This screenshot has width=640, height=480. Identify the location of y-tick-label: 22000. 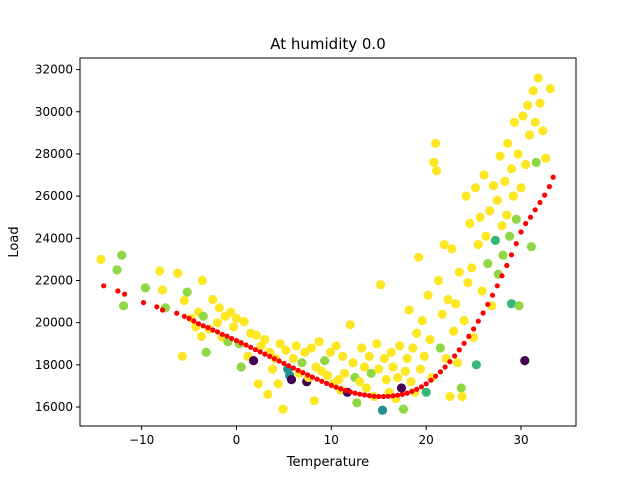
(54, 280).